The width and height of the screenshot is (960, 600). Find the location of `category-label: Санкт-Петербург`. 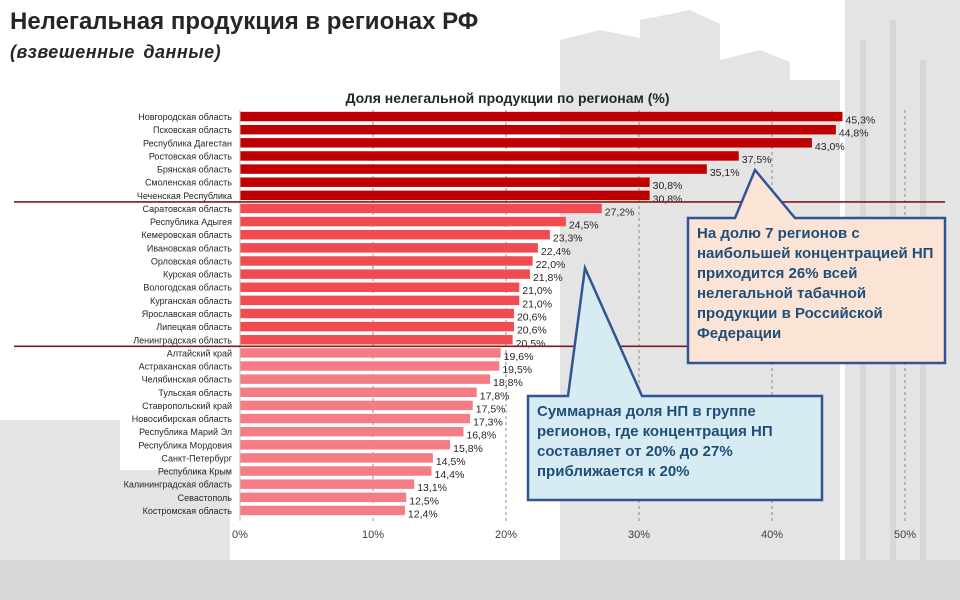

category-label: Санкт-Петербург is located at coordinates (196, 458).